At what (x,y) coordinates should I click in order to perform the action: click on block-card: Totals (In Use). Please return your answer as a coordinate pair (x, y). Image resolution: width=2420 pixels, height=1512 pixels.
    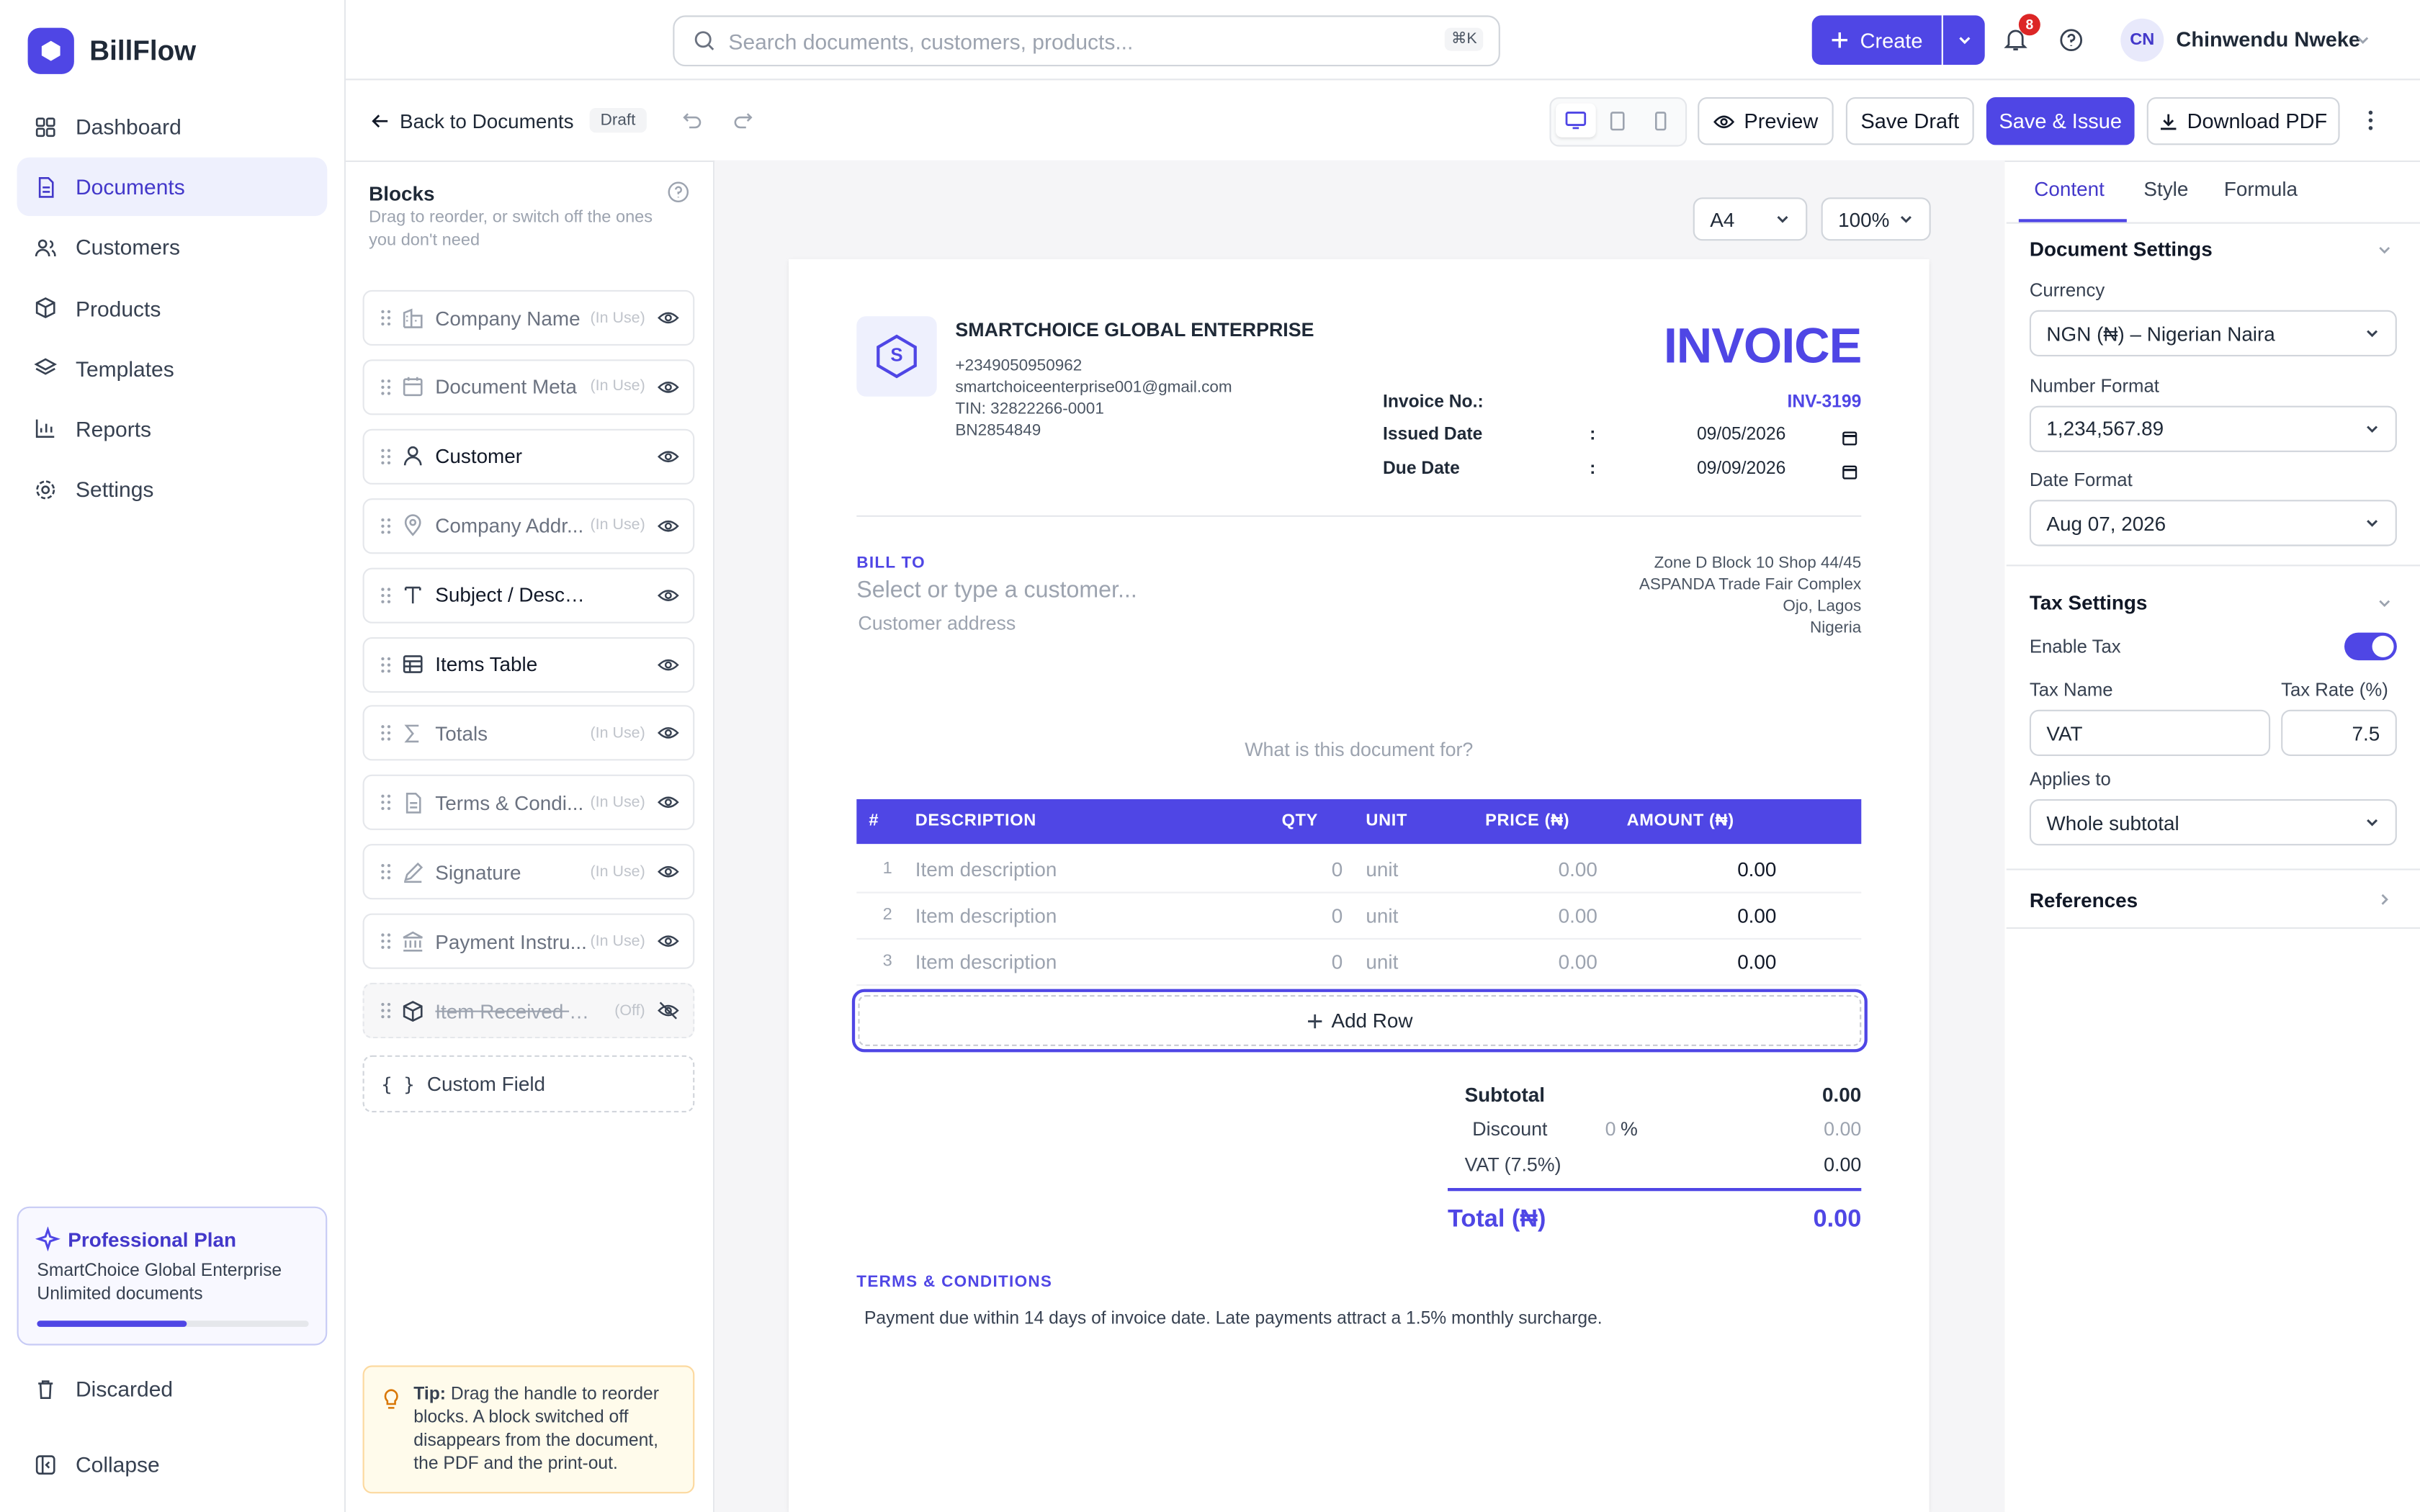
    Looking at the image, I should click on (528, 734).